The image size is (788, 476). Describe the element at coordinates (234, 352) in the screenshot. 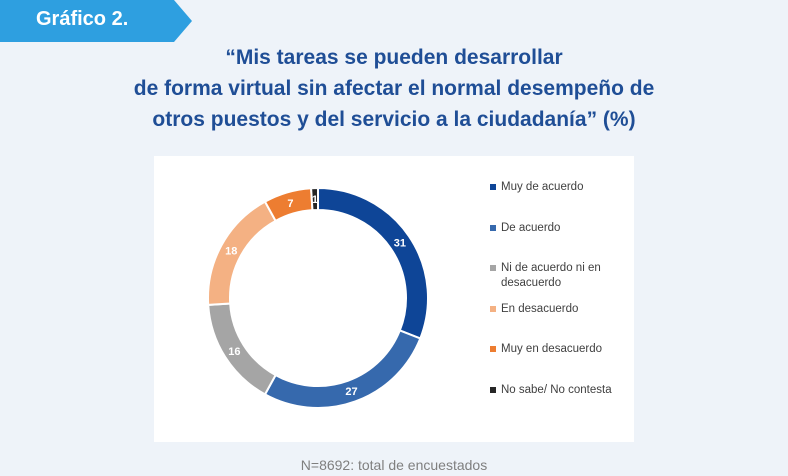

I see `donut-data-label-3: 16` at that location.